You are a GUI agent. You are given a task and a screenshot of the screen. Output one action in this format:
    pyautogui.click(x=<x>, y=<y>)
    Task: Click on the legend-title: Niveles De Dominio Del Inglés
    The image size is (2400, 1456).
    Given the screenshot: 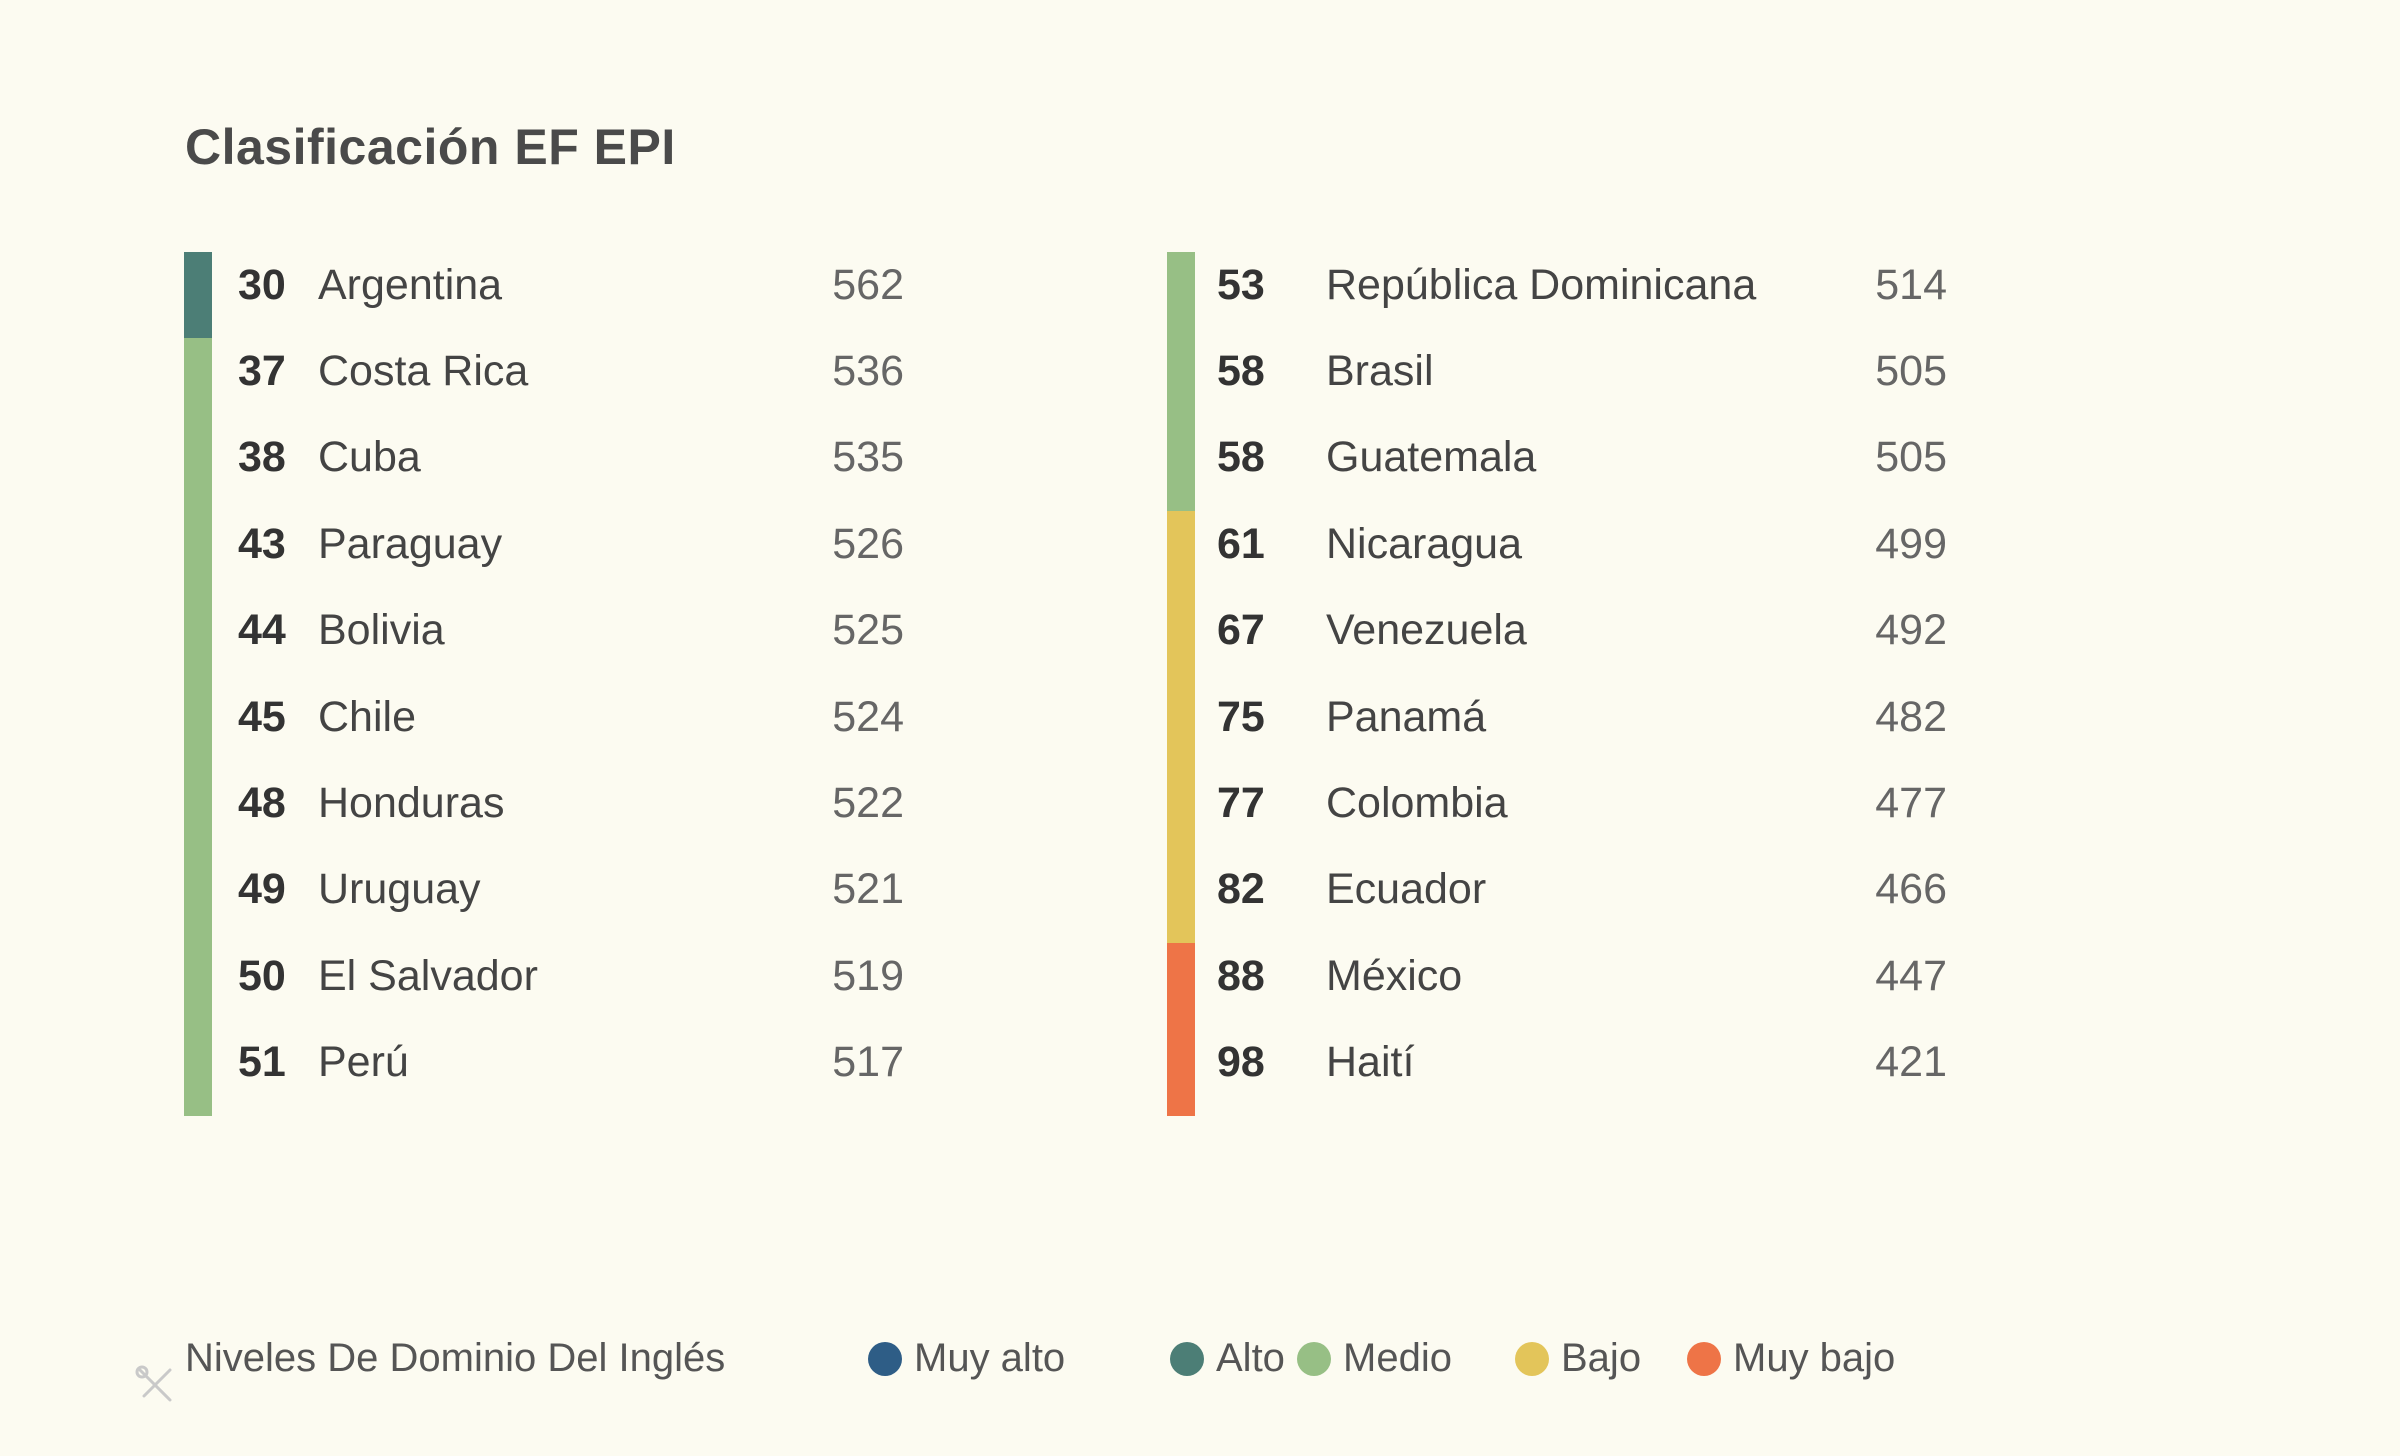 What is the action you would take?
    pyautogui.click(x=455, y=1358)
    